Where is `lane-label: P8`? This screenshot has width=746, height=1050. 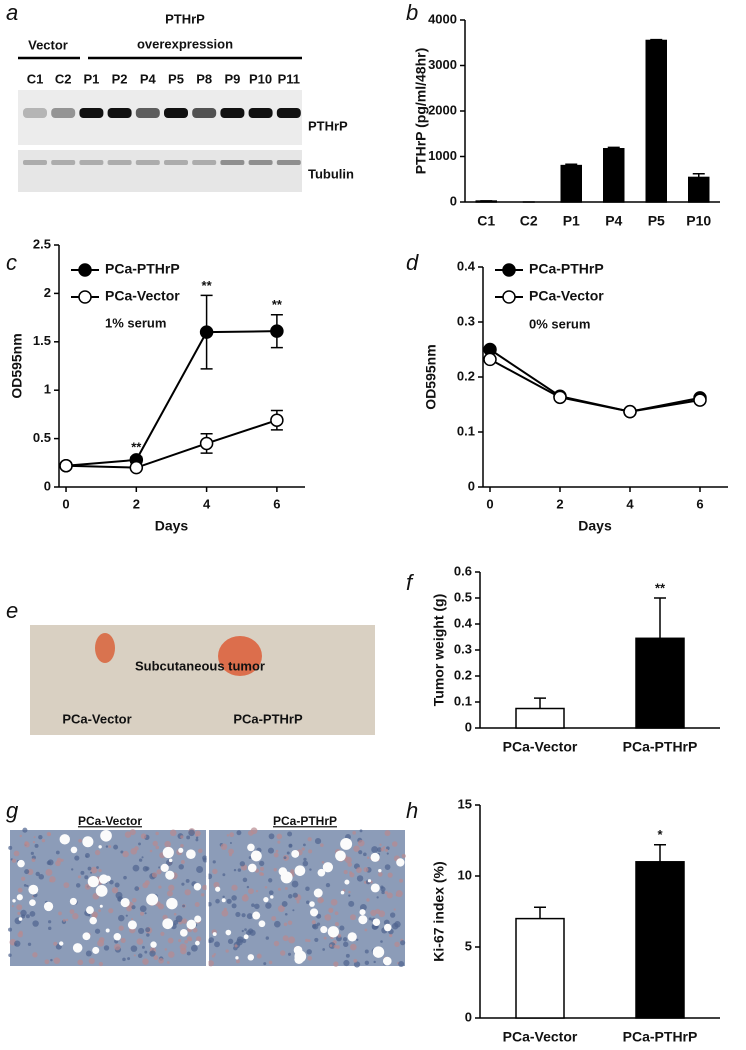
lane-label: P8 is located at coordinates (204, 78).